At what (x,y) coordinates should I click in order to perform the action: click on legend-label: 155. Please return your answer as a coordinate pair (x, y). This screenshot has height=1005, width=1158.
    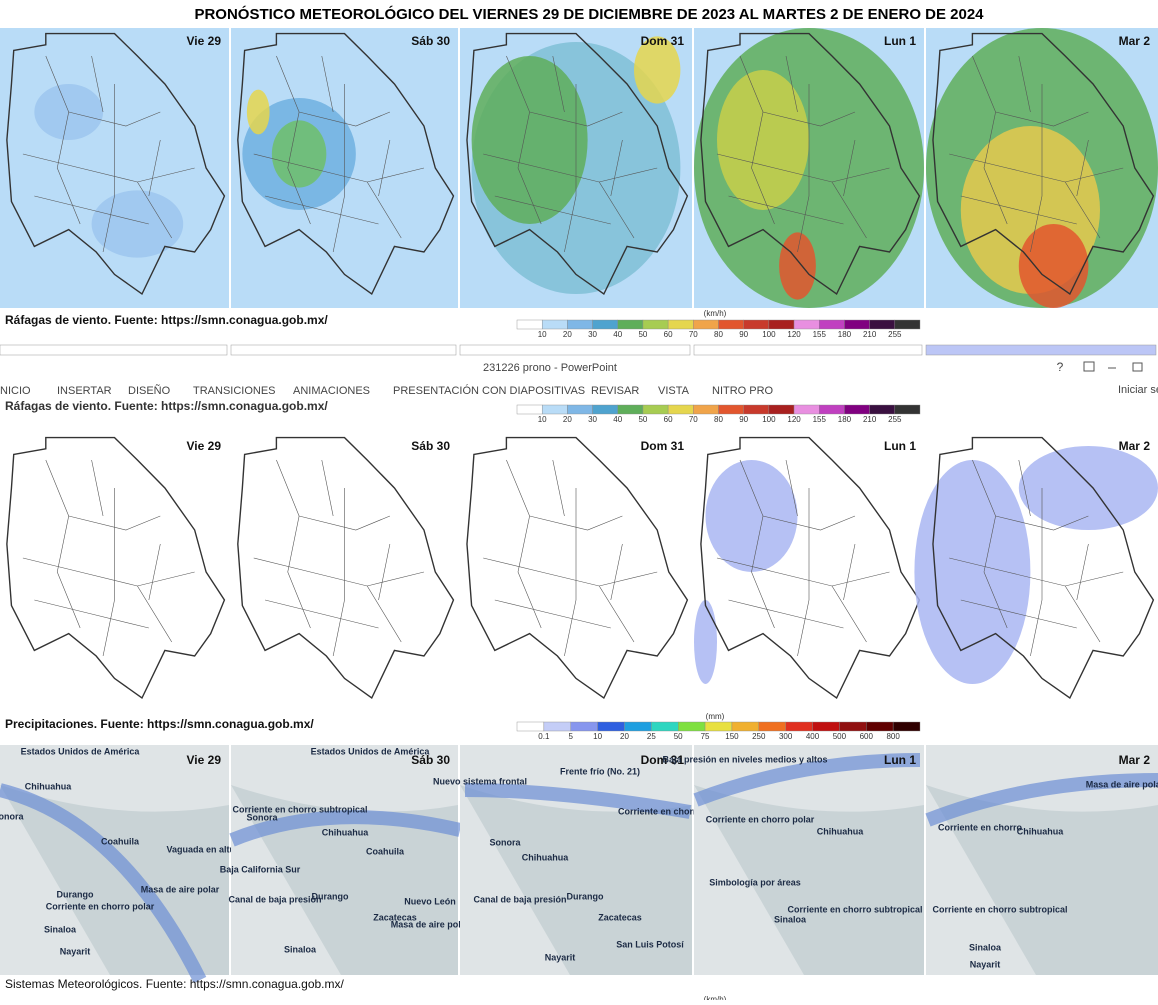
    Looking at the image, I should click on (820, 334).